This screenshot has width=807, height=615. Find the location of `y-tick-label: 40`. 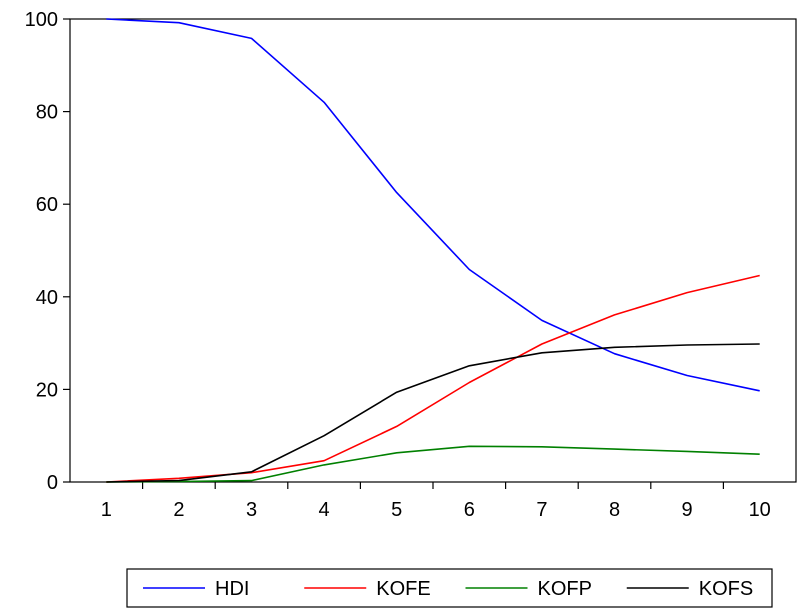

y-tick-label: 40 is located at coordinates (47, 298).